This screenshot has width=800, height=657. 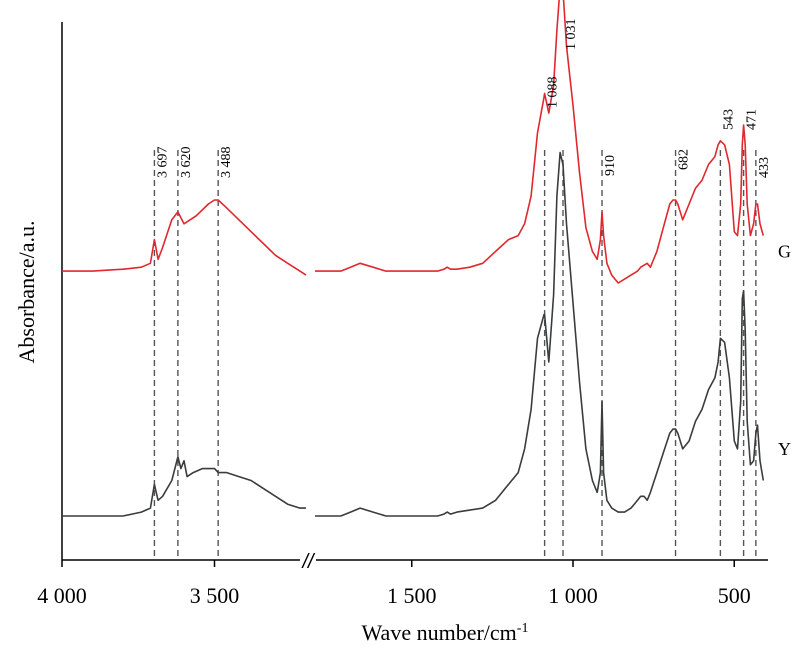 What do you see at coordinates (684, 159) in the screenshot?
I see `peak-label-6: 682` at bounding box center [684, 159].